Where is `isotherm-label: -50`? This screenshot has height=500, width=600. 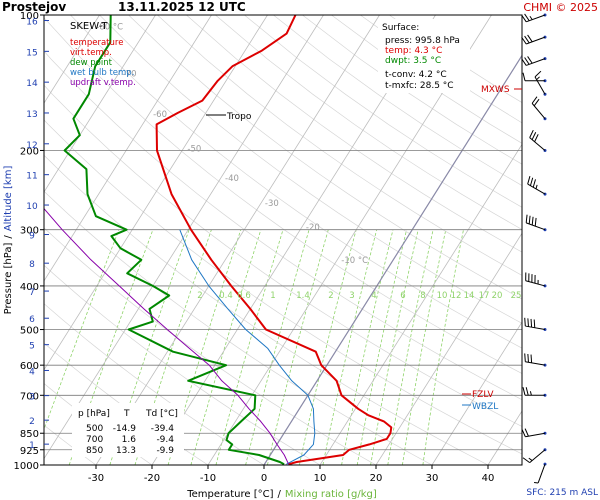 isotherm-label: -50 is located at coordinates (194, 150).